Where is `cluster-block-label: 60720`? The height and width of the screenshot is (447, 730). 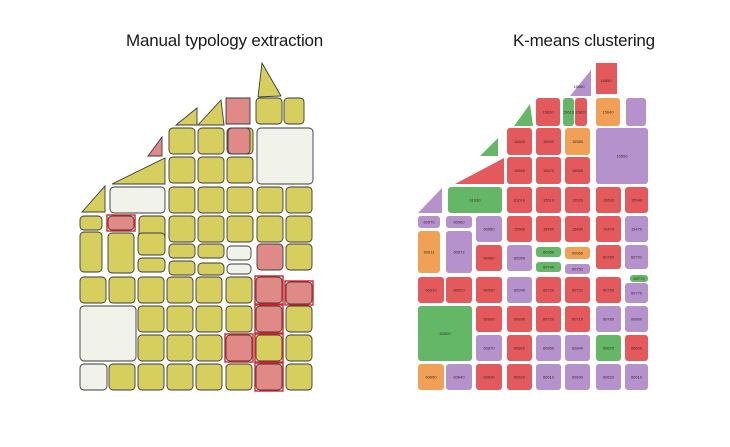
cluster-block-label: 60720 is located at coordinates (549, 319).